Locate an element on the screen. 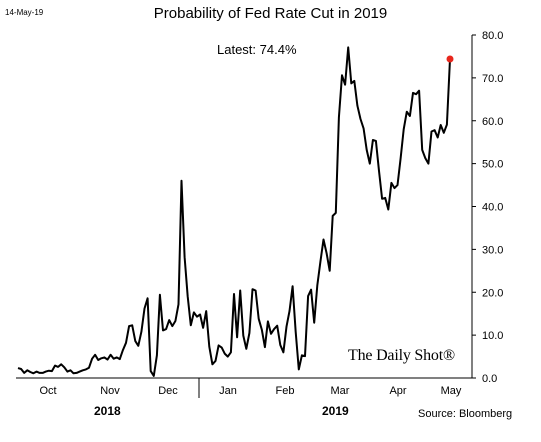  y-axis: 0.0 10.0 20.0 30.0 40.0 50.0 60.0 70.0 80.0 is located at coordinates (487, 207).